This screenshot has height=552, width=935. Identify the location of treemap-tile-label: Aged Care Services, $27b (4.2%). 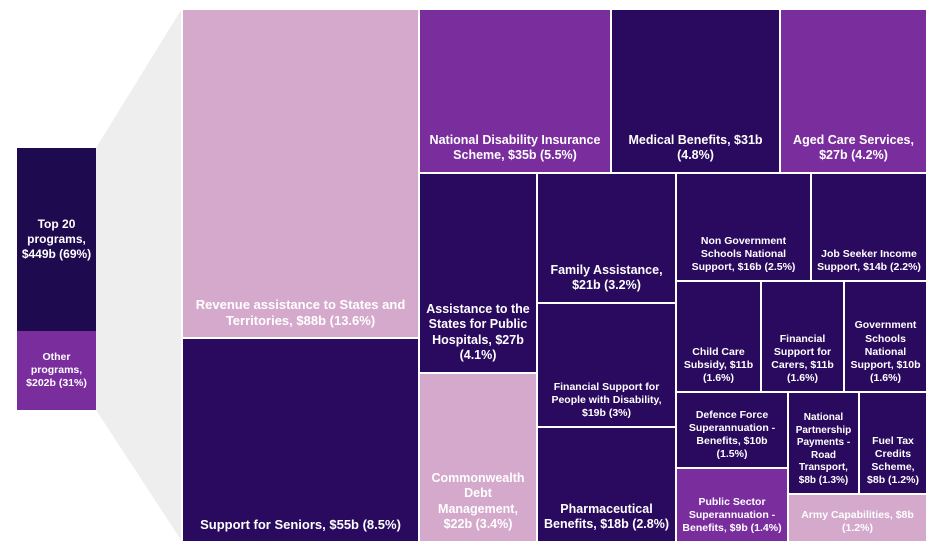
(853, 147).